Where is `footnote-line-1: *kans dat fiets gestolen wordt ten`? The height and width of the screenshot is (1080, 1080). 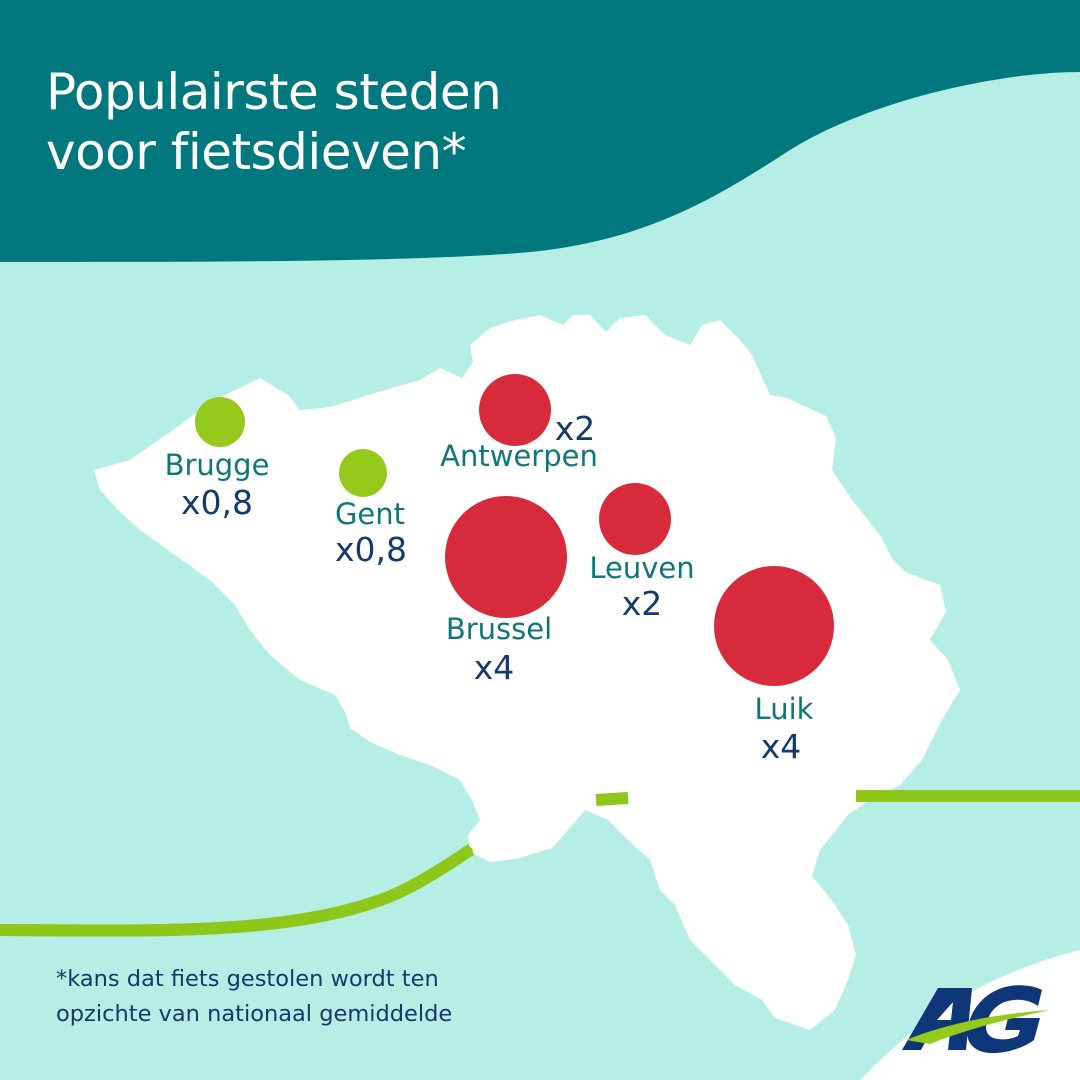
footnote-line-1: *kans dat fiets gestolen wordt ten is located at coordinates (247, 979).